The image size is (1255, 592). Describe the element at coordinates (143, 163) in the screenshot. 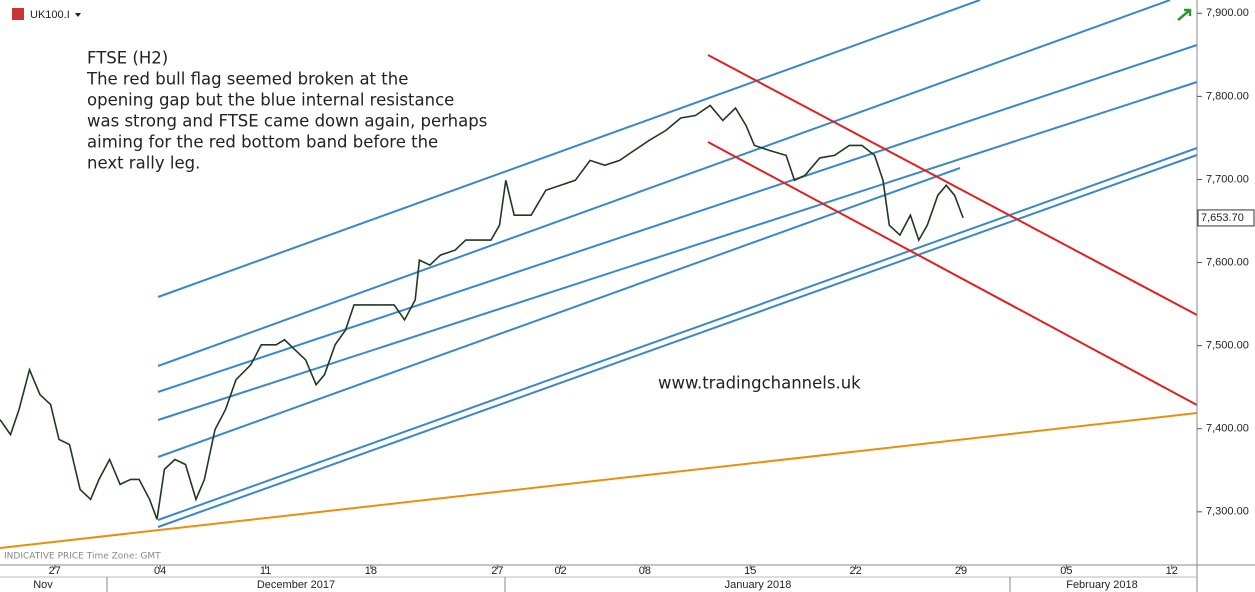

I see `annotation-line: next rally leg.` at that location.